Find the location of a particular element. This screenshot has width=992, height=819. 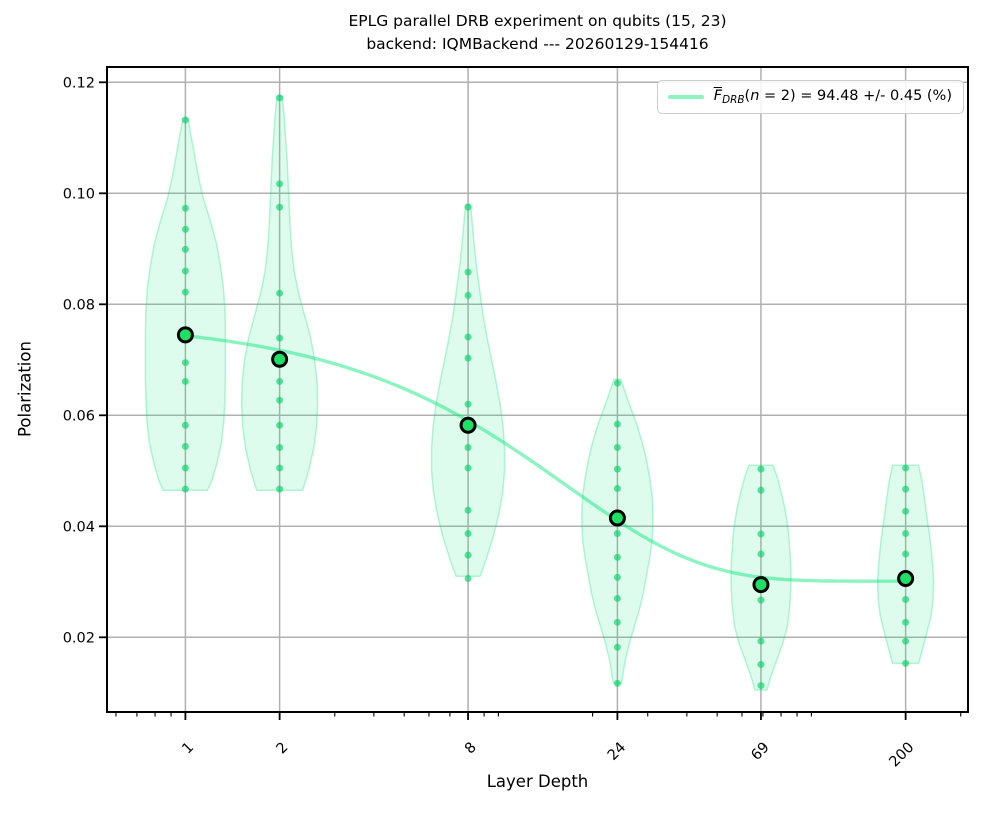

x-tick-label: 69 is located at coordinates (760, 752).